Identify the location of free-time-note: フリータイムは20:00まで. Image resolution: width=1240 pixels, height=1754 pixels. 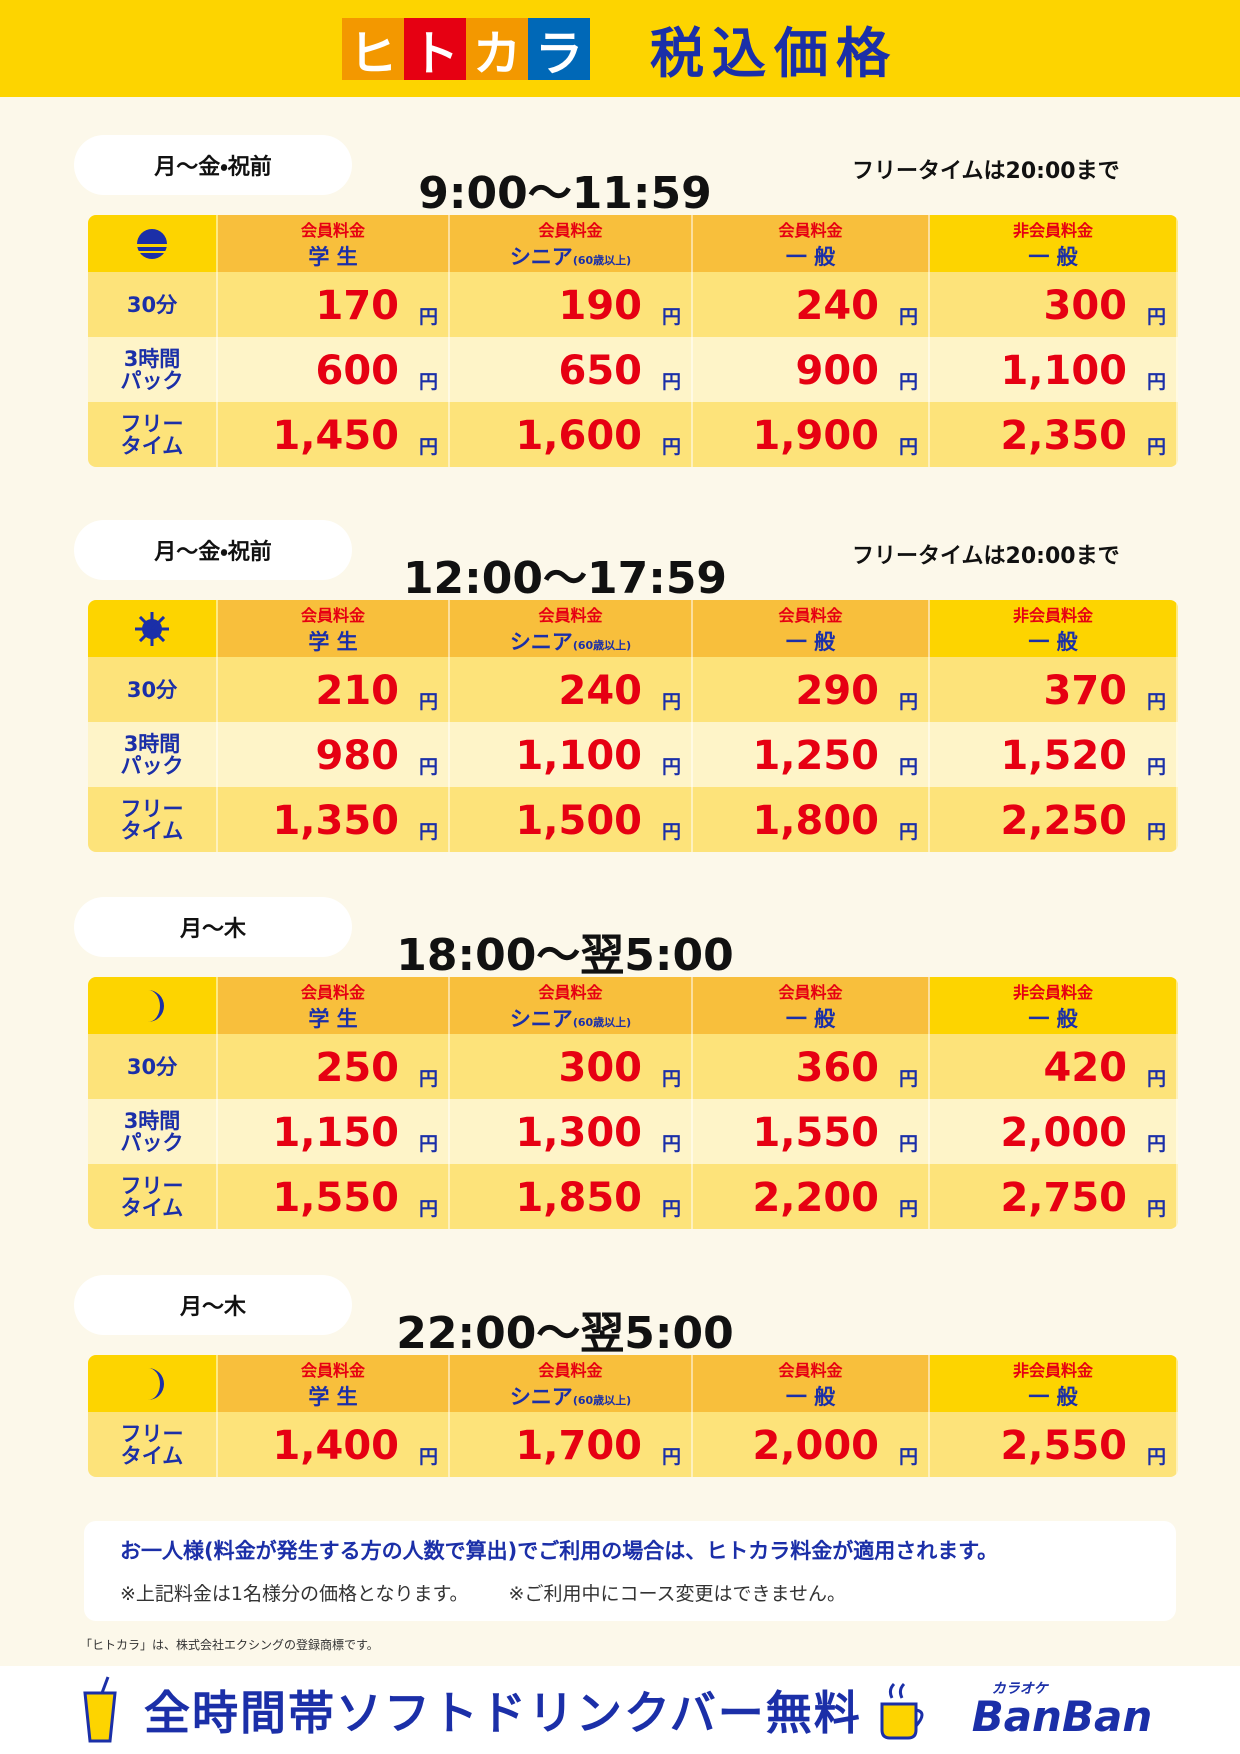
(986, 171).